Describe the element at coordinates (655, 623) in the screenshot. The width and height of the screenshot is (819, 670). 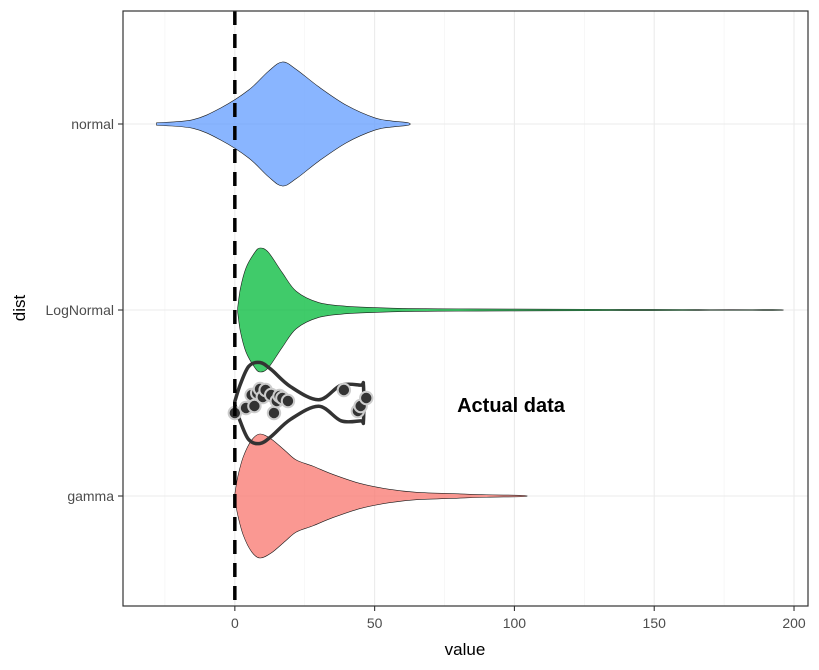
I see `x-tick-label: 150` at that location.